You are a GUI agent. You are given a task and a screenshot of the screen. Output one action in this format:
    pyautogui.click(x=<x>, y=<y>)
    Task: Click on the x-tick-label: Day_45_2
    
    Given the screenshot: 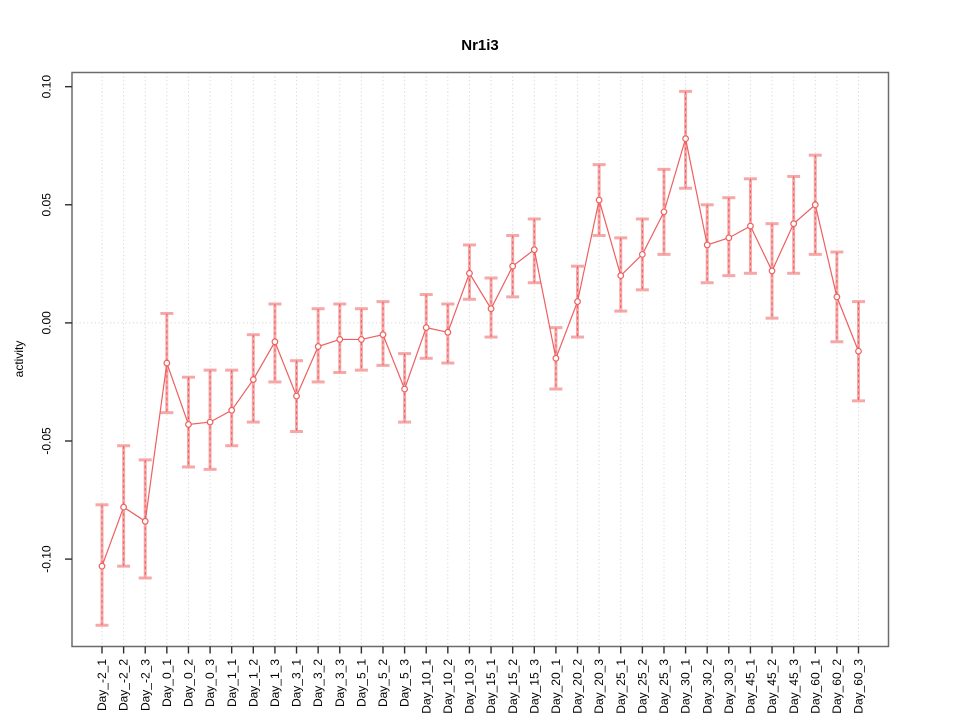 What is the action you would take?
    pyautogui.click(x=772, y=686)
    